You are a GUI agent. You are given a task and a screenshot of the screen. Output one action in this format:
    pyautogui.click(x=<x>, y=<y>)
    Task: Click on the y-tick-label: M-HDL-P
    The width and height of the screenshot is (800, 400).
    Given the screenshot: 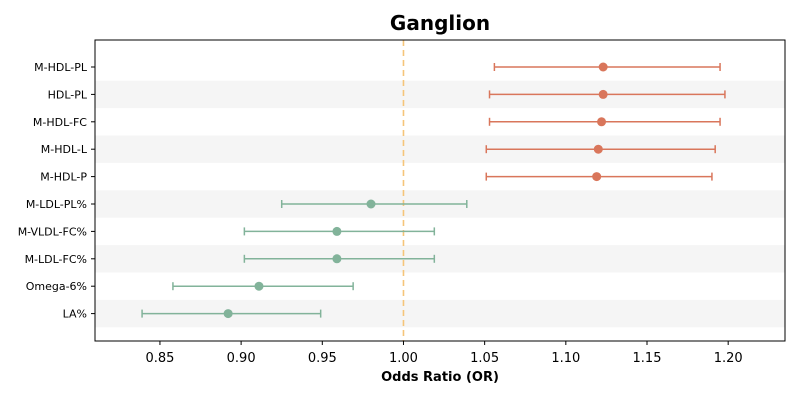 What is the action you would take?
    pyautogui.click(x=63, y=177)
    